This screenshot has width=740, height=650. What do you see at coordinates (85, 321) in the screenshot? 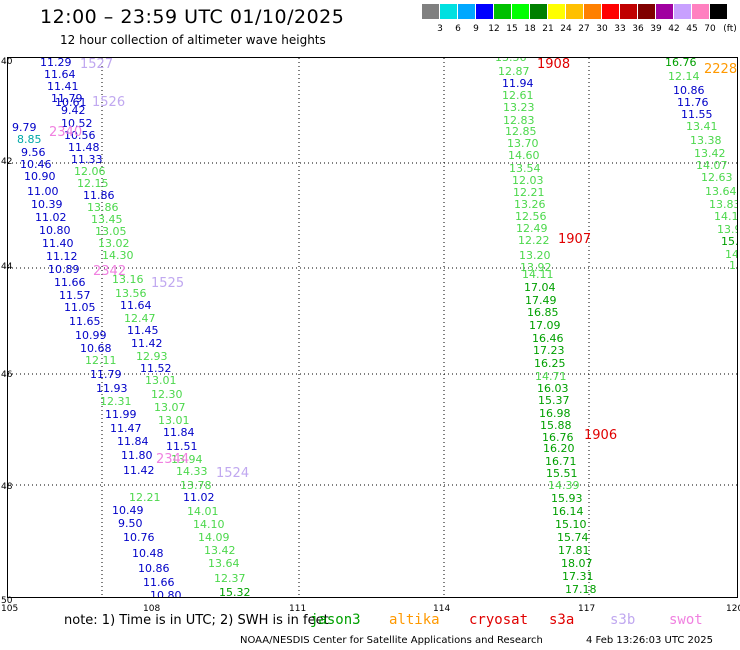
I see `wave-height-value: 11.65` at bounding box center [85, 321].